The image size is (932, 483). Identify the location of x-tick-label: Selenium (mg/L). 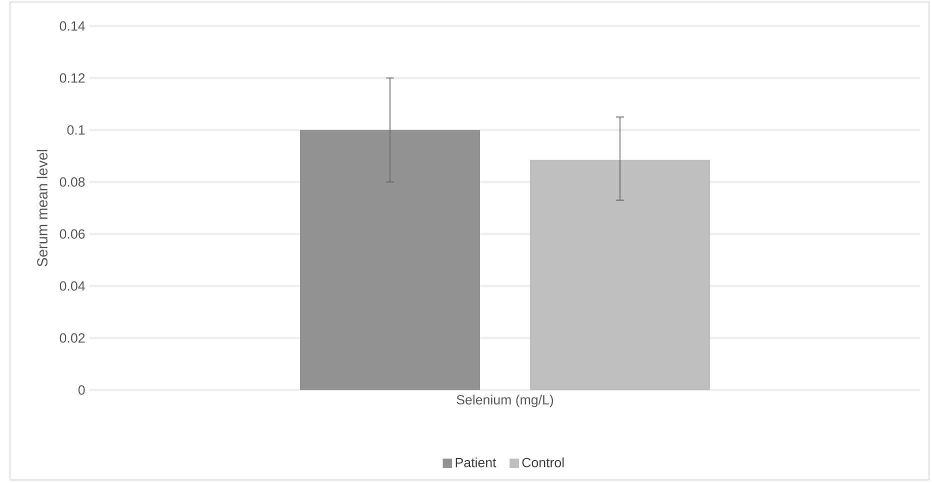
(505, 401).